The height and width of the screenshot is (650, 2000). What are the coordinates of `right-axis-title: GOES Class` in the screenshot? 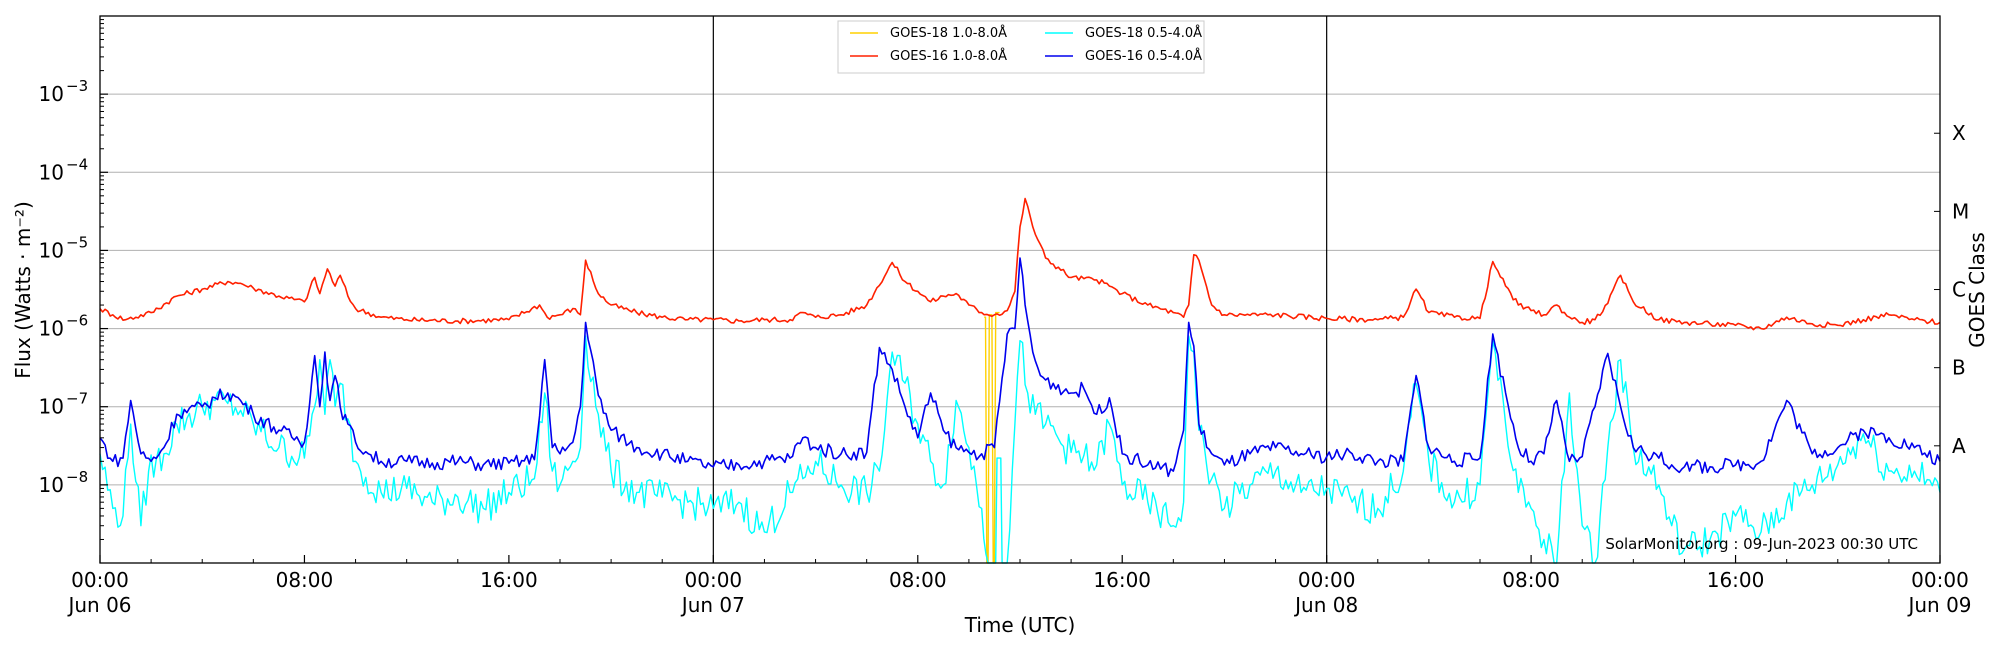 It's located at (1977, 290).